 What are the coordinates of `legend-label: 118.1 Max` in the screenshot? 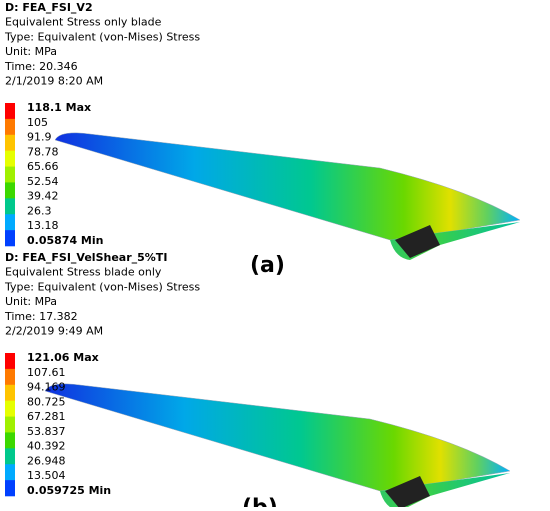 It's located at (59, 107).